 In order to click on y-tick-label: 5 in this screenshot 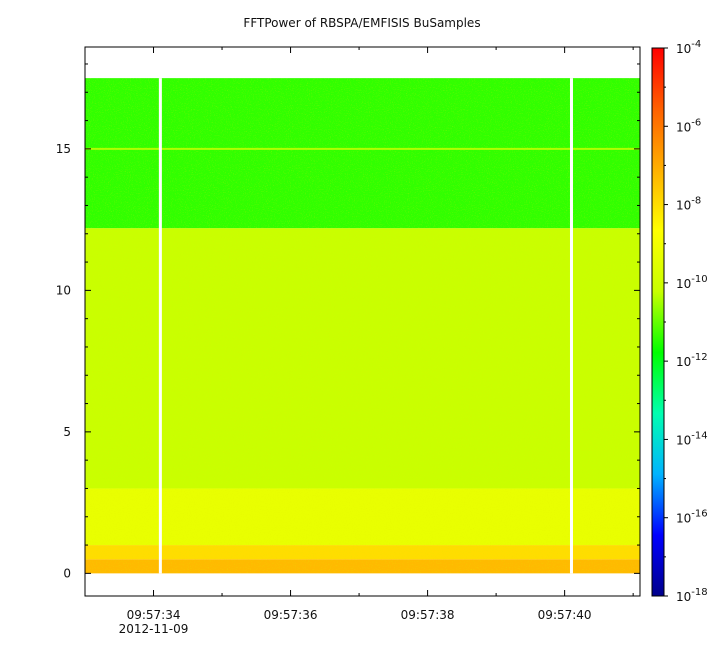, I will do `click(67, 432)`.